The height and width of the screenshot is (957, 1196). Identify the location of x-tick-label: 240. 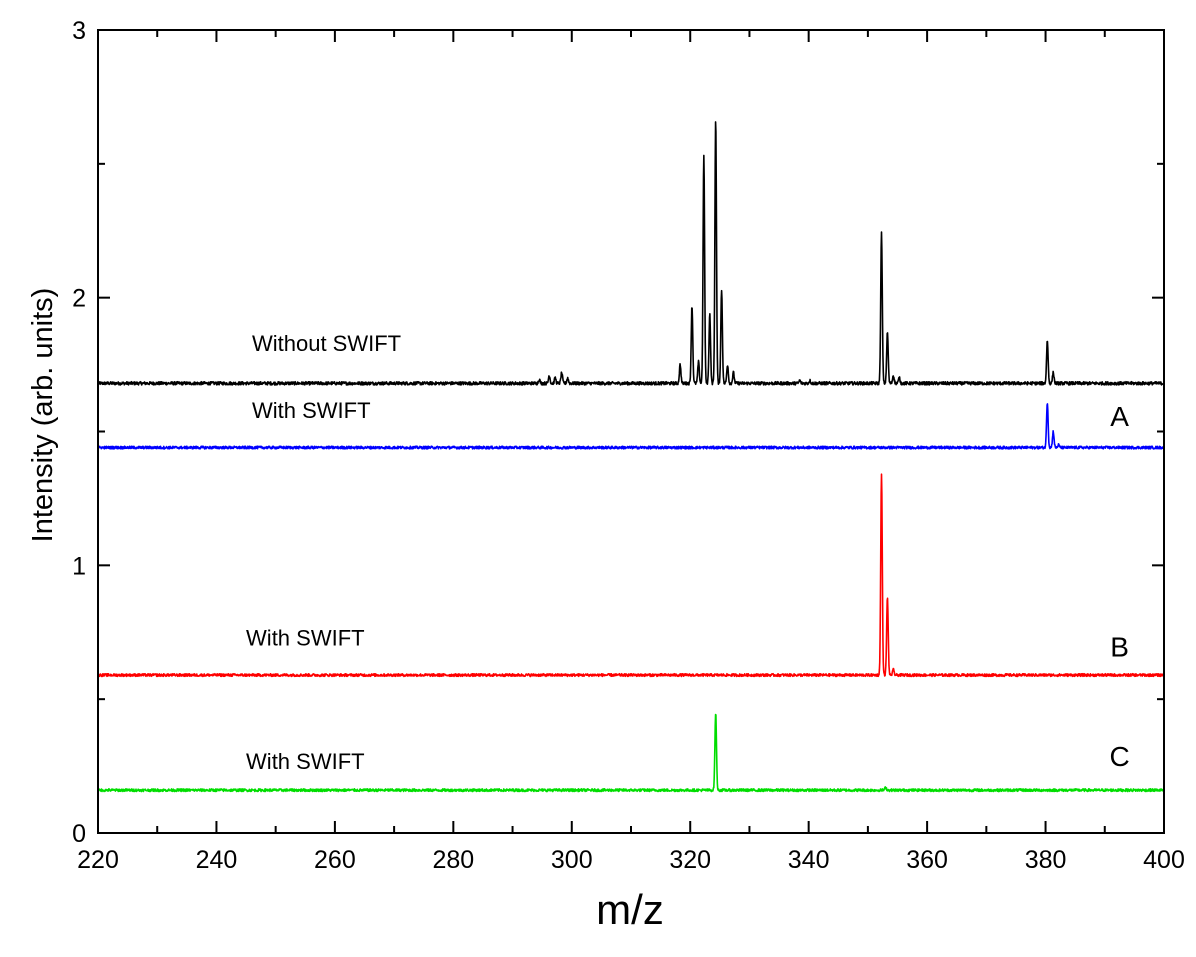
(217, 860).